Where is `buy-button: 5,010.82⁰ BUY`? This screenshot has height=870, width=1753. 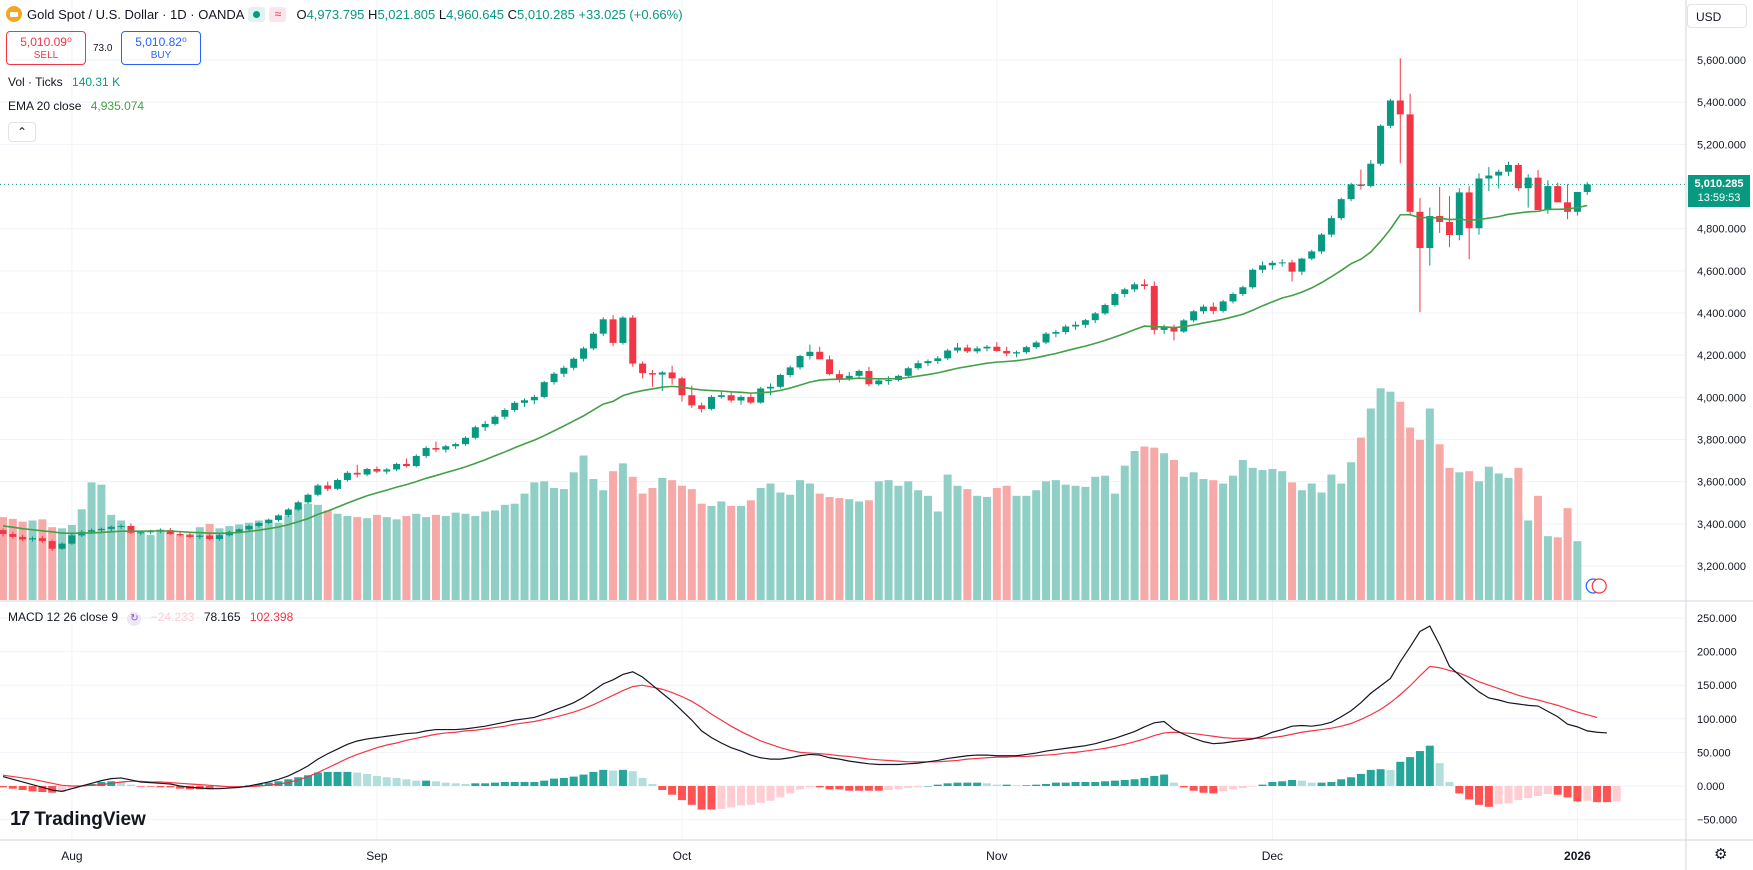
buy-button: 5,010.82⁰ BUY is located at coordinates (161, 48).